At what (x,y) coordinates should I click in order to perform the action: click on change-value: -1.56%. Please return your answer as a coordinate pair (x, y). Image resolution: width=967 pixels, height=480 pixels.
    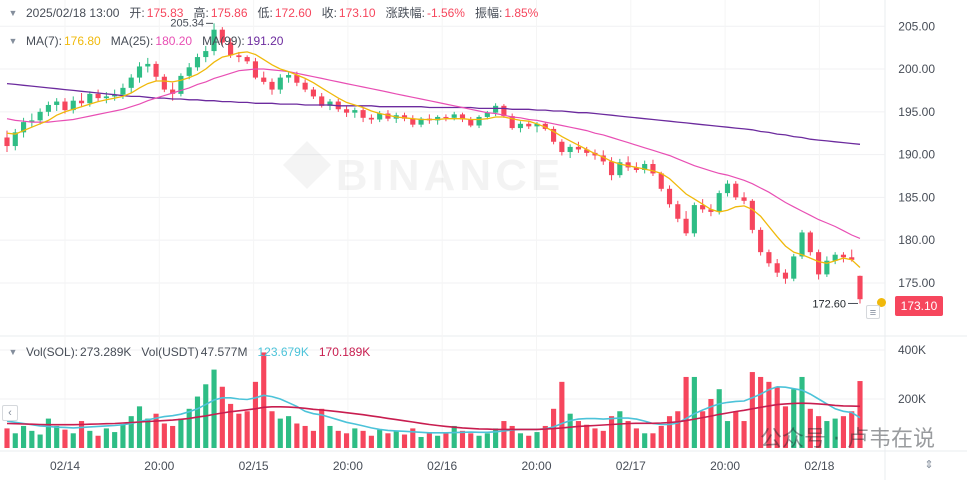
    Looking at the image, I should click on (445, 12).